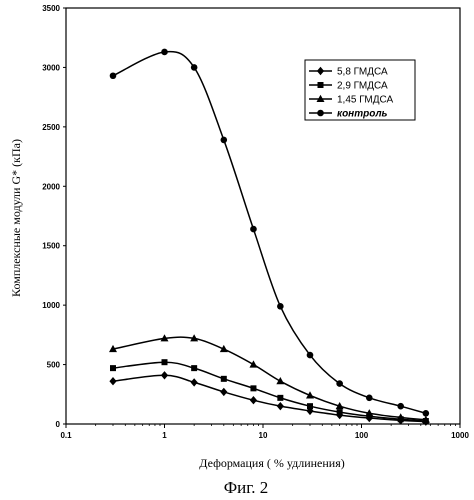 The height and width of the screenshot is (500, 474). I want to click on x-tick-label: 1, so click(164, 435).